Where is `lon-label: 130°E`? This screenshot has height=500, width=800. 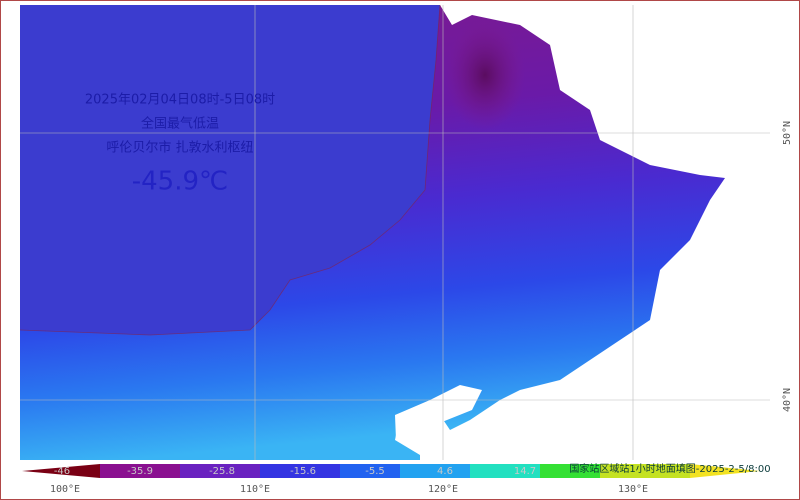 lon-label: 130°E is located at coordinates (633, 489).